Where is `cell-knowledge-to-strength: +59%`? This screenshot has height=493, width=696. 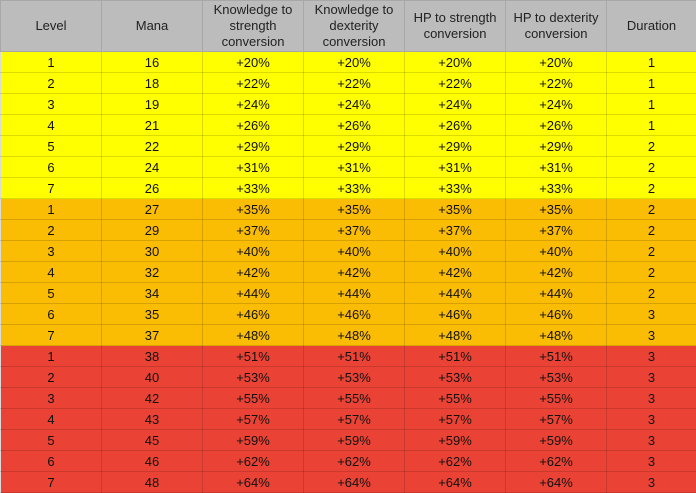
cell-knowledge-to-strength: +59% is located at coordinates (253, 440).